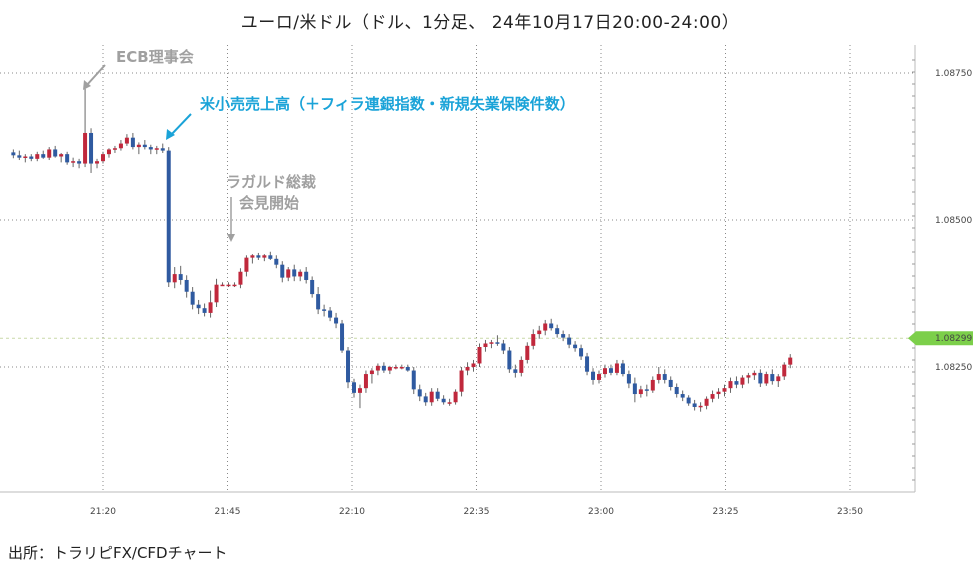 This screenshot has height=574, width=980. Describe the element at coordinates (953, 368) in the screenshot. I see `price-tick-label: 1.08250` at that location.